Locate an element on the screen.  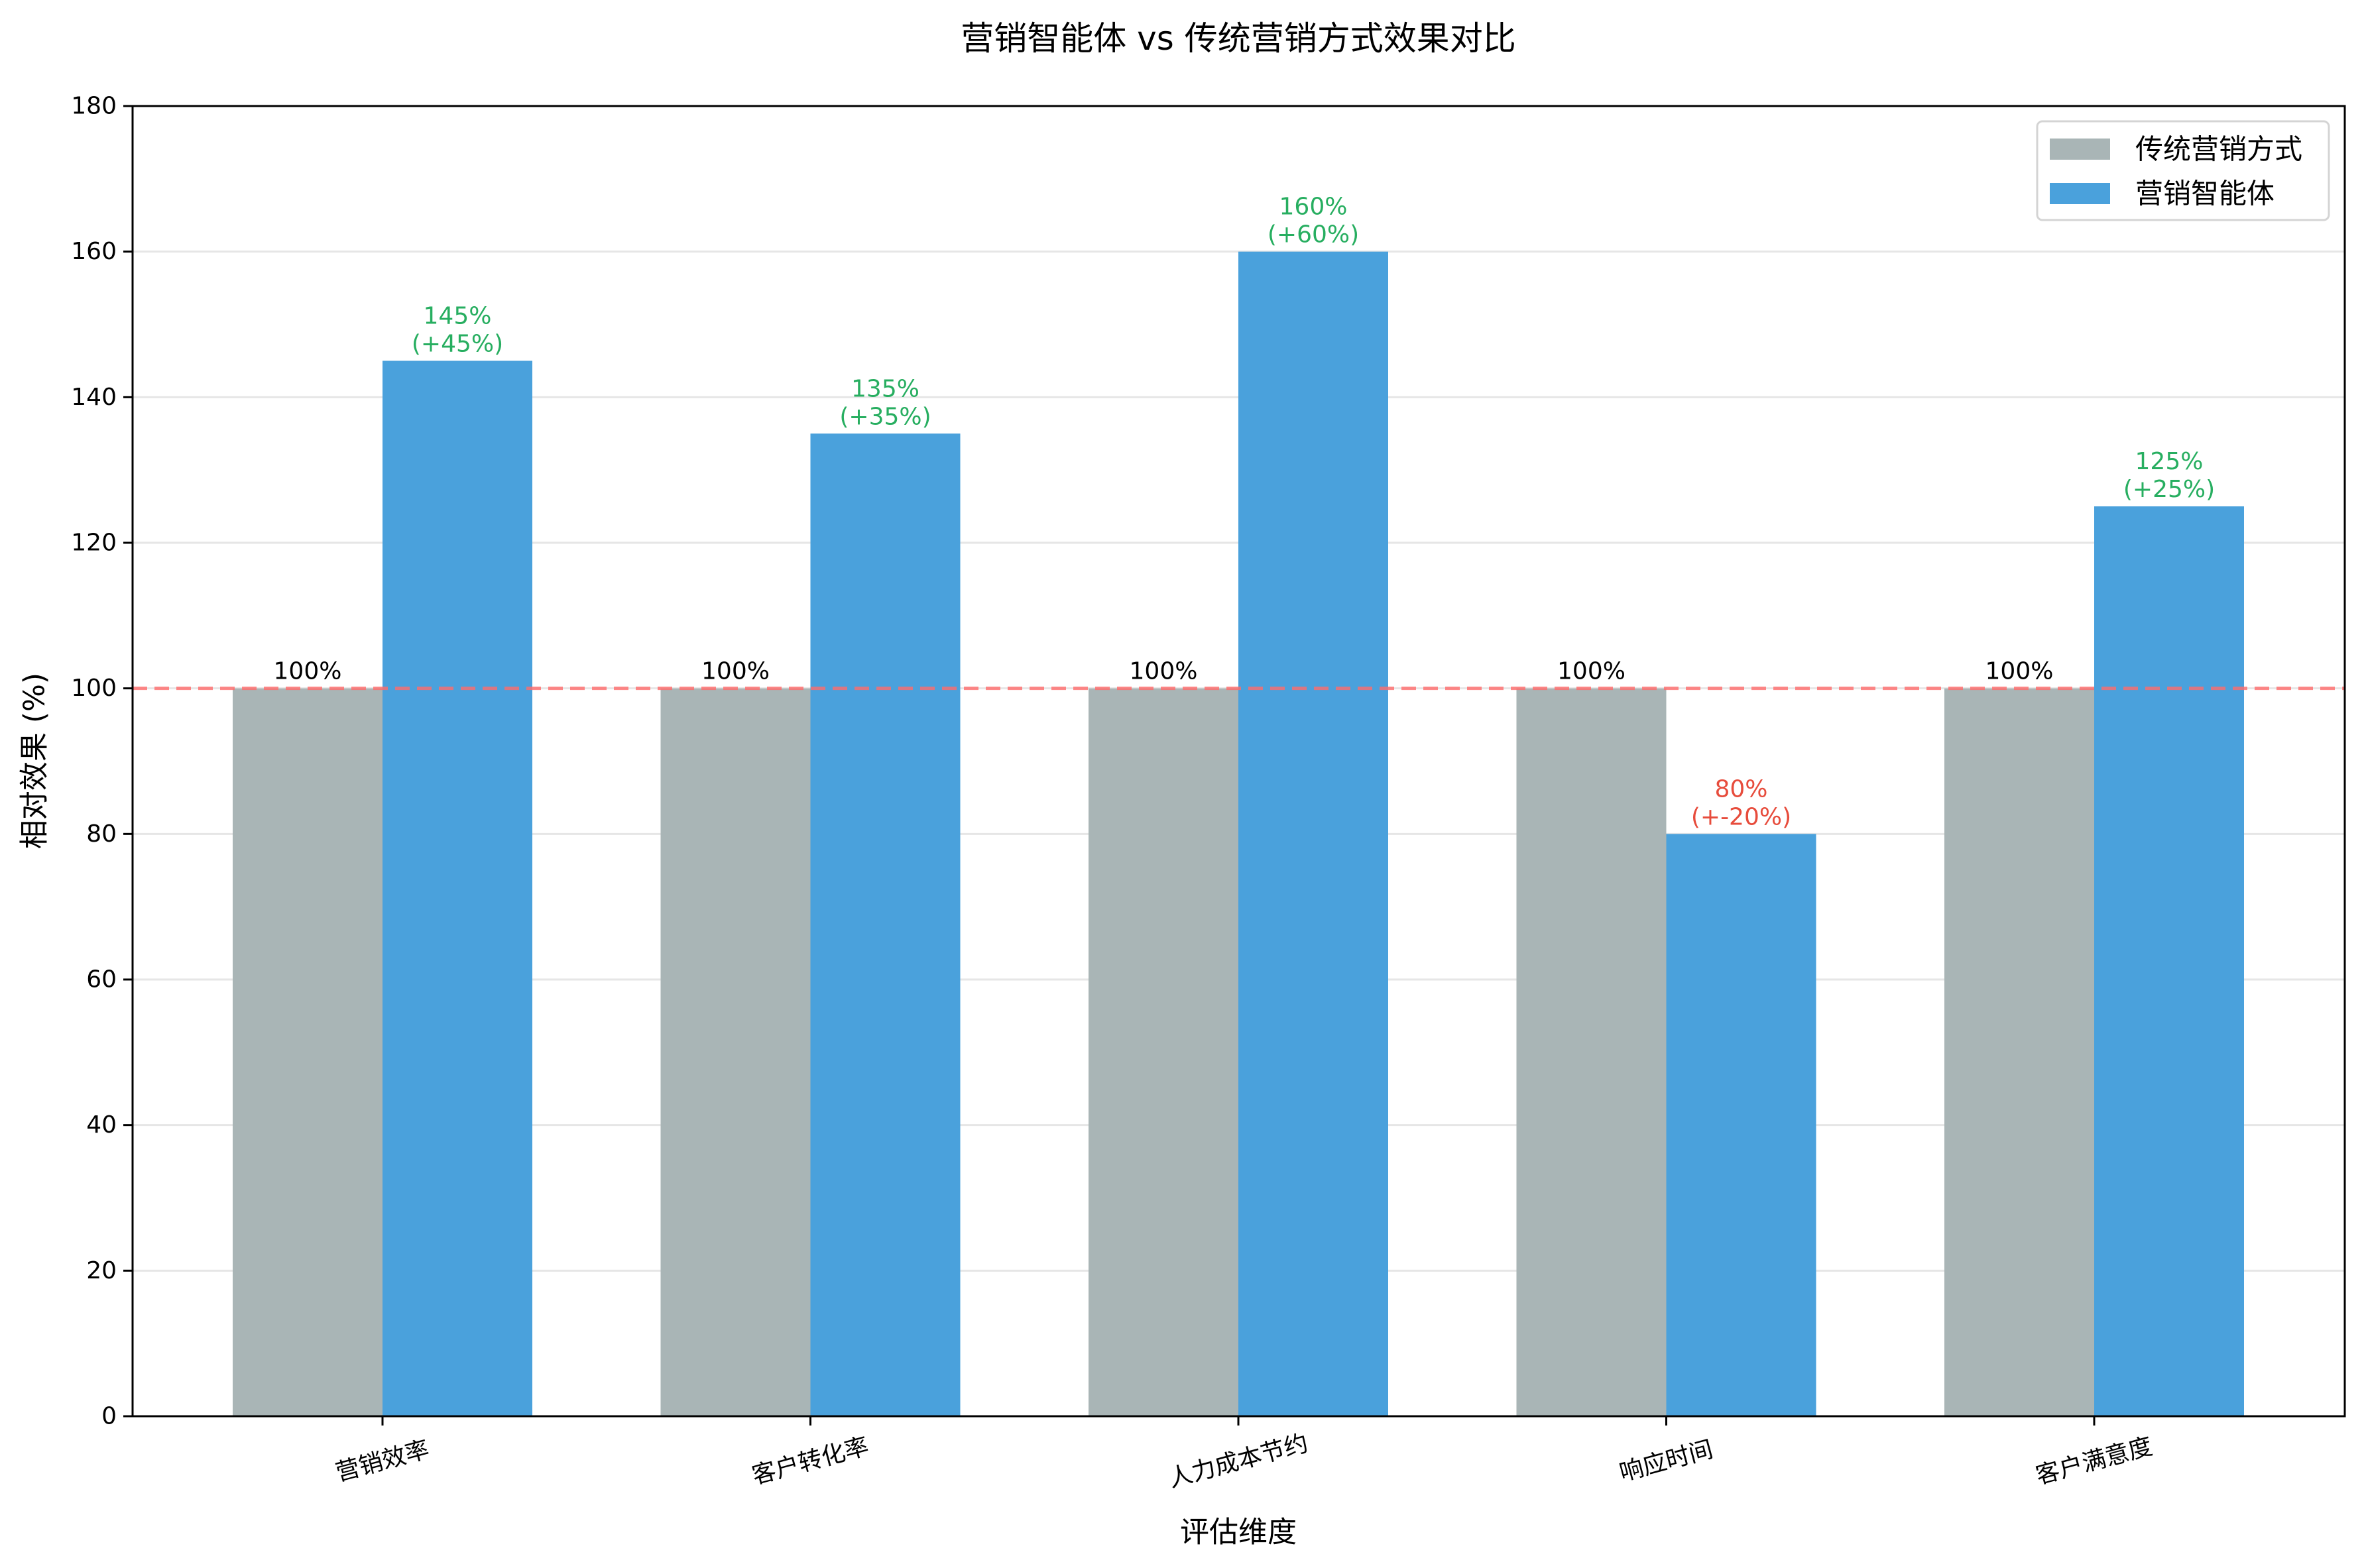
bar-value-label: 145% is located at coordinates (458, 315).